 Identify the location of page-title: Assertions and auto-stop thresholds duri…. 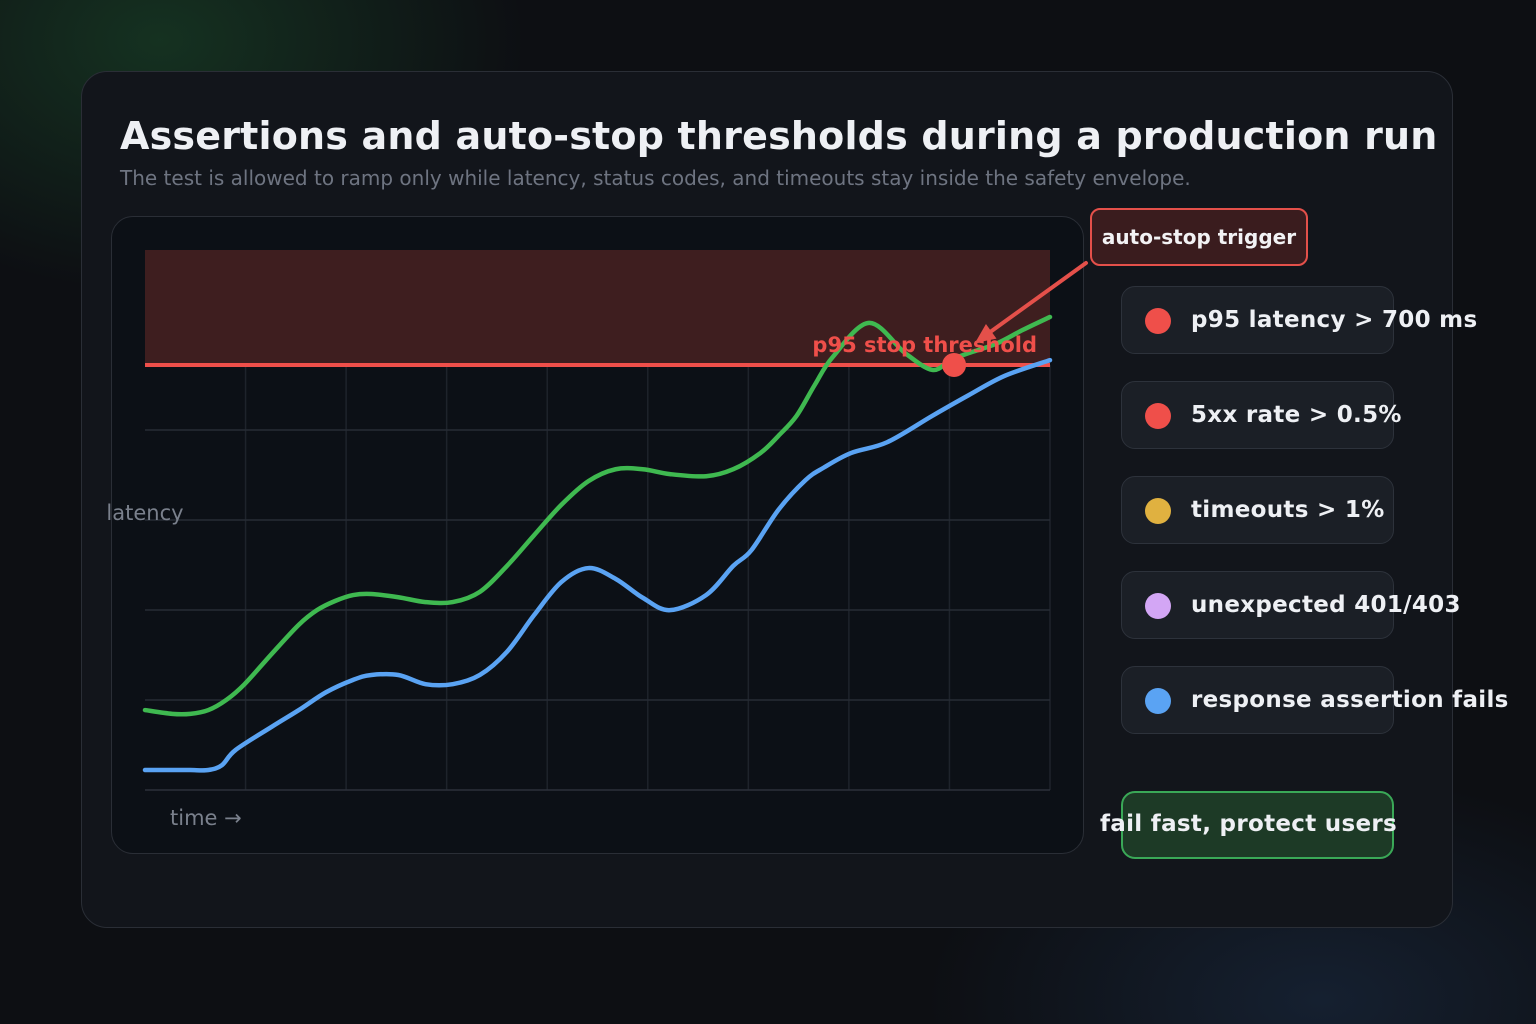
(779, 136).